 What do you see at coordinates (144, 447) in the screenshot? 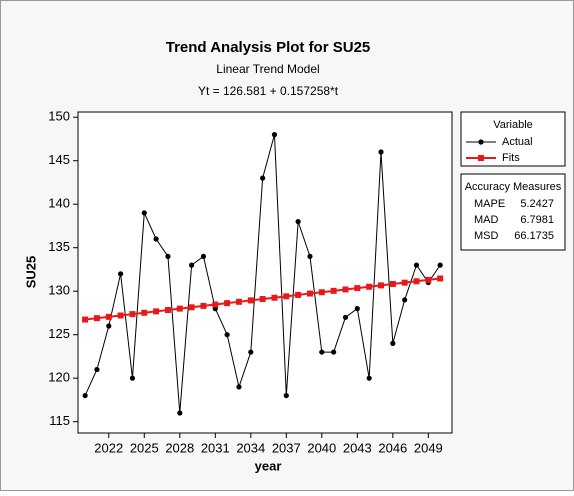
I see `x-tick-label: 2025` at bounding box center [144, 447].